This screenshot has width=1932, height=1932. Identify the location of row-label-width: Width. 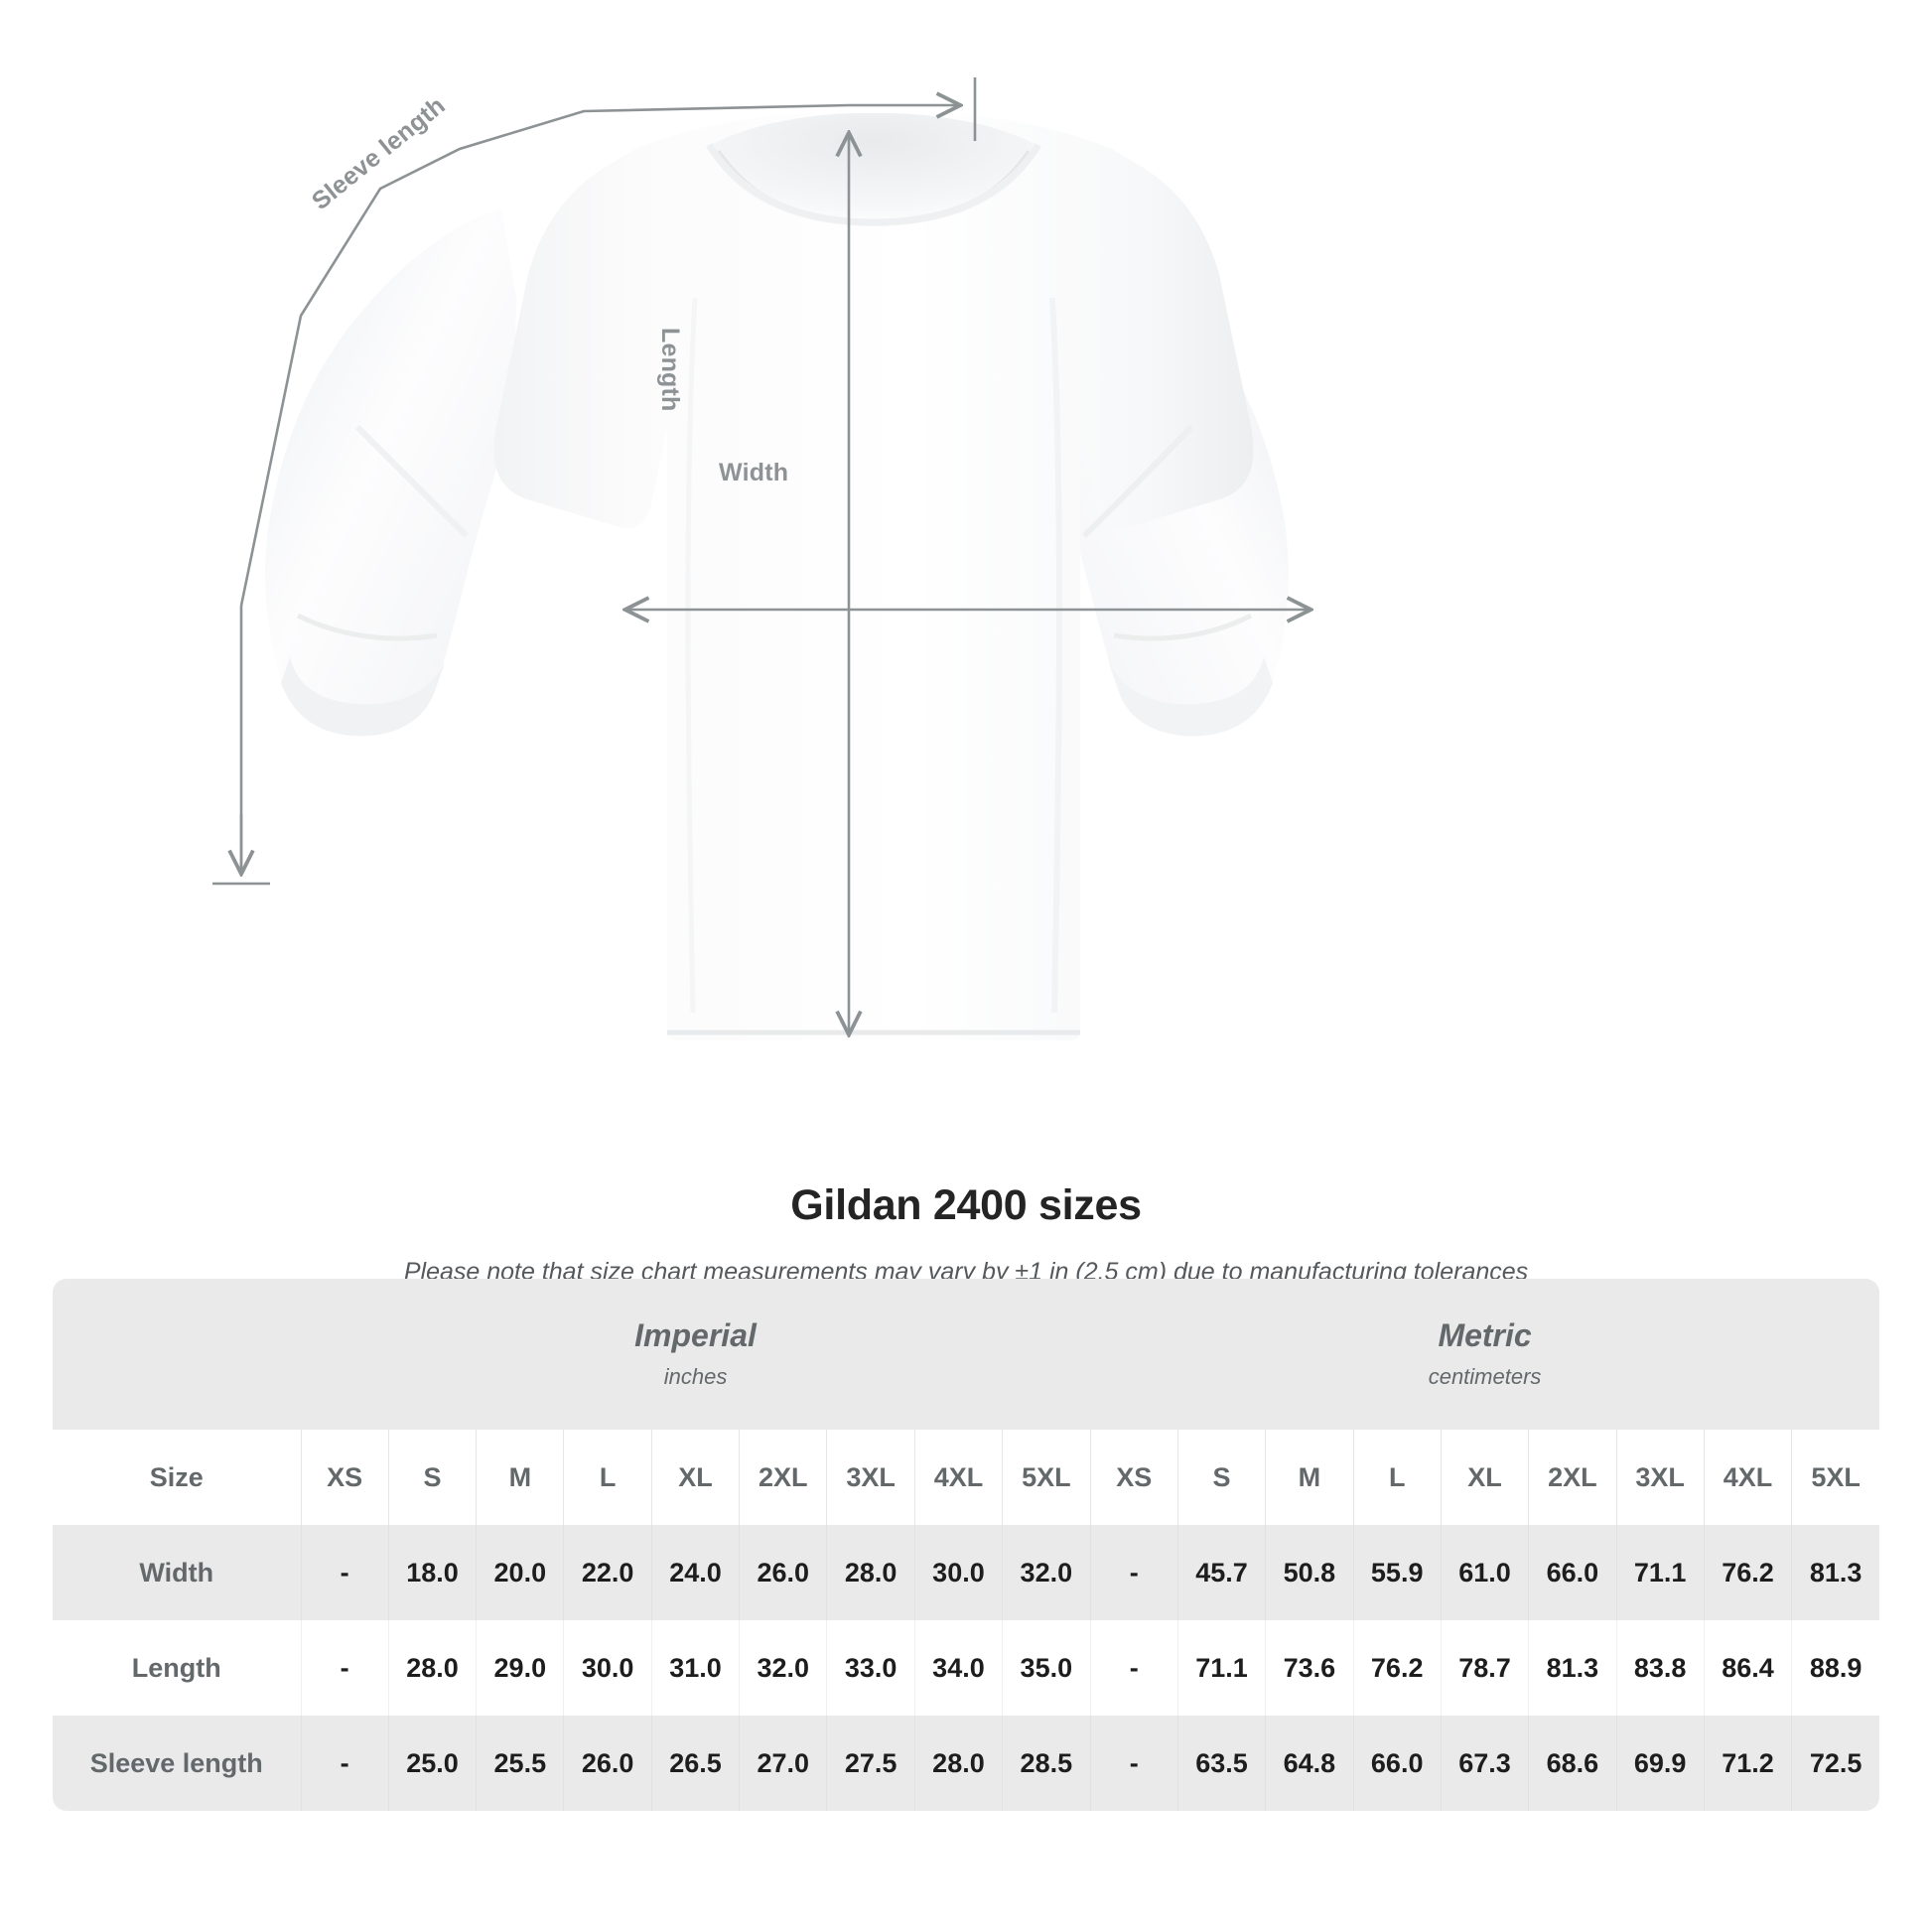
(177, 1573).